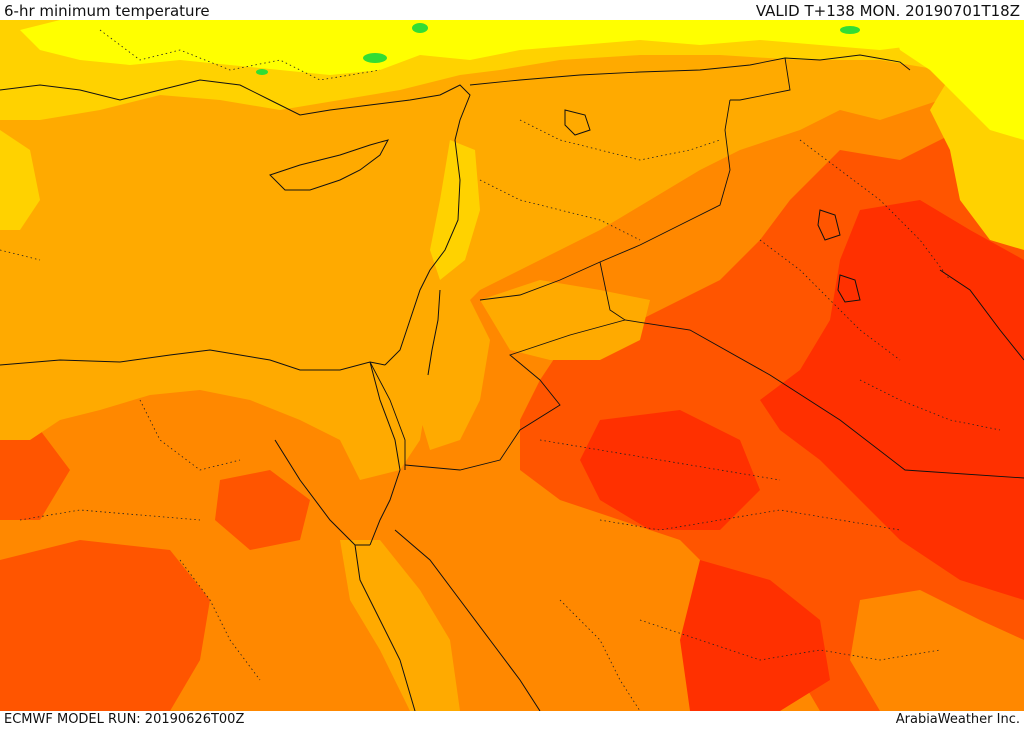  Describe the element at coordinates (35, 475) in the screenshot. I see `field-hot-west-north` at that location.